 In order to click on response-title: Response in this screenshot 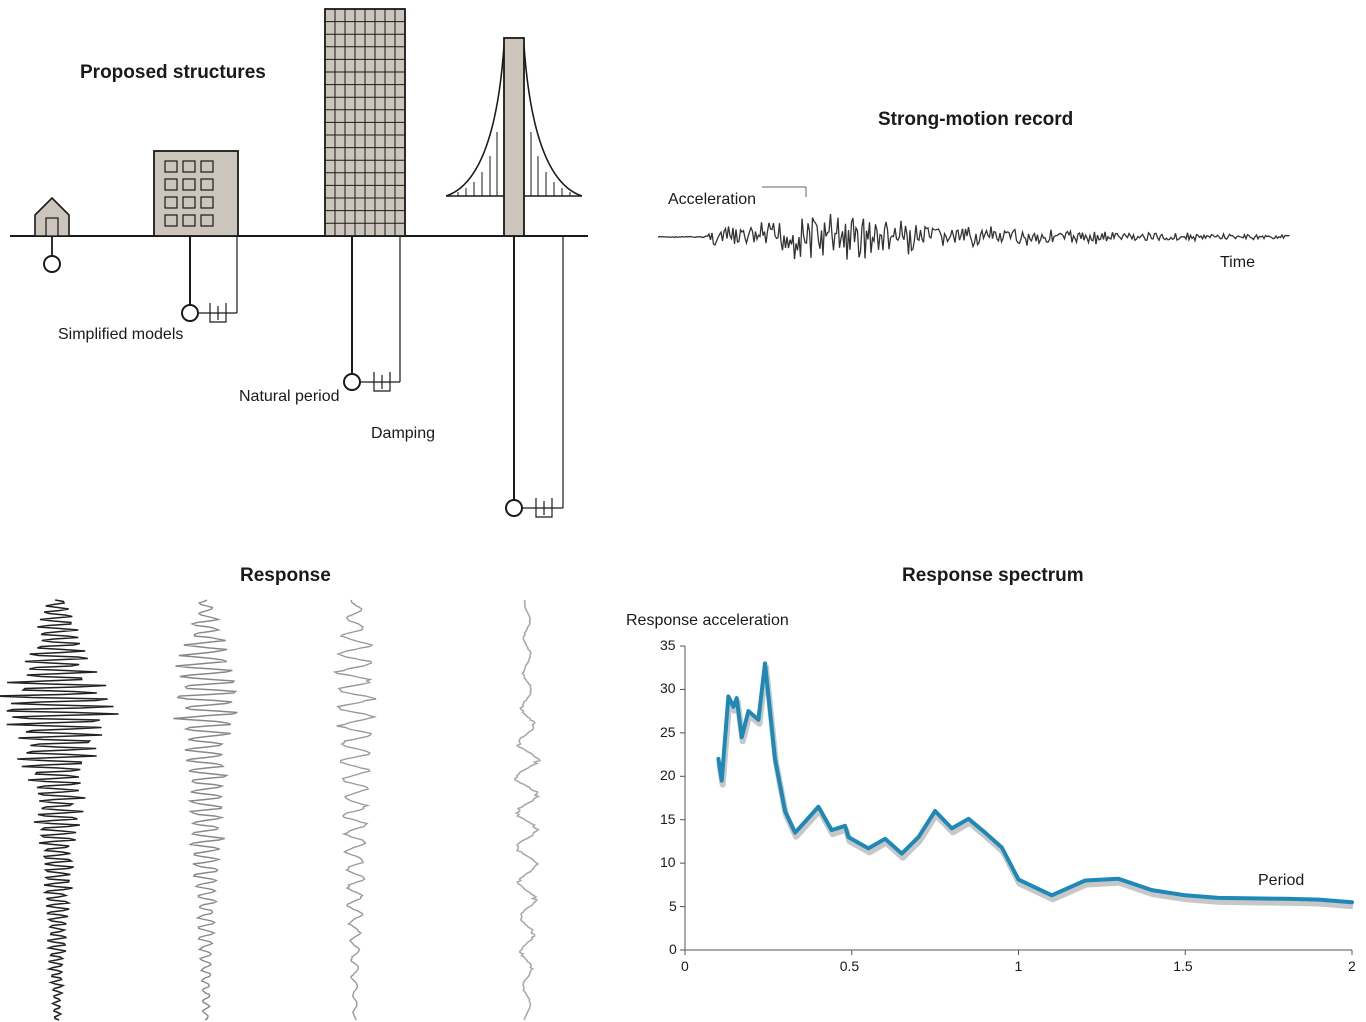, I will do `click(285, 575)`.